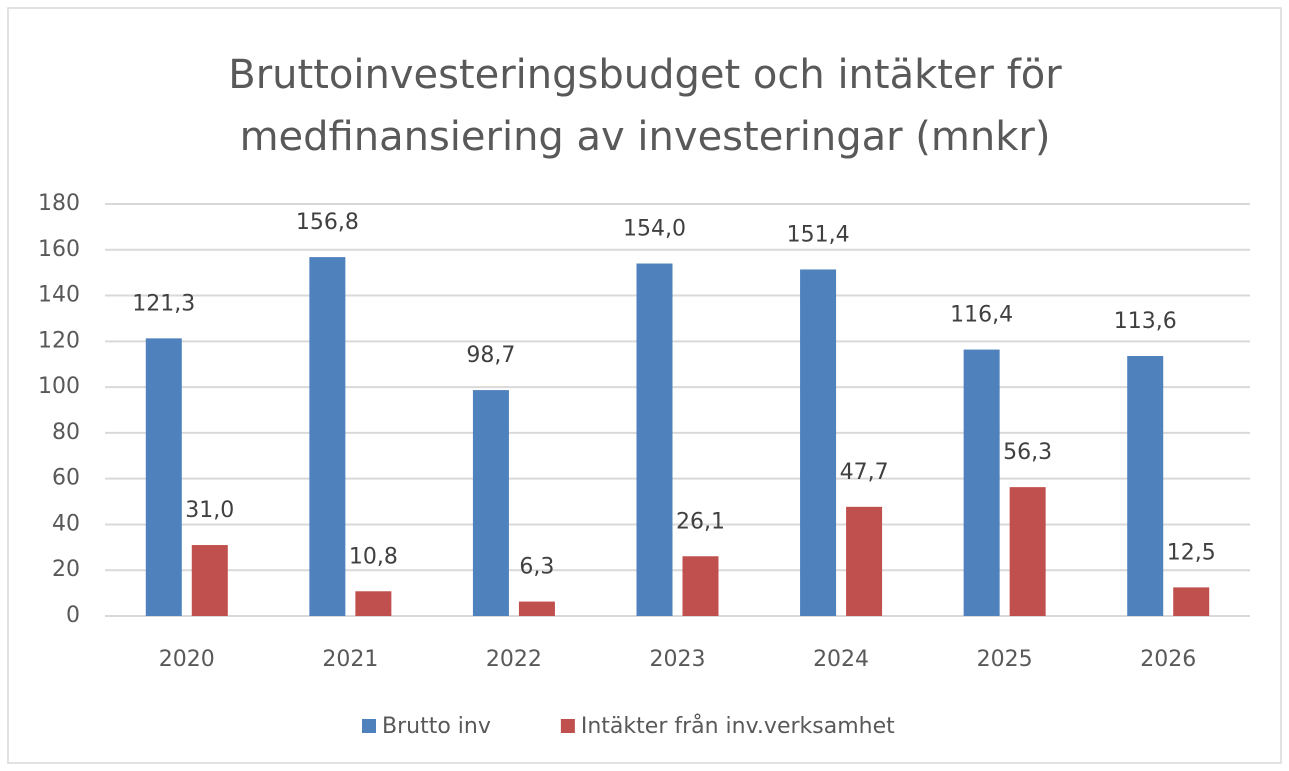 The height and width of the screenshot is (771, 1289). I want to click on value-label: 6,3, so click(536, 567).